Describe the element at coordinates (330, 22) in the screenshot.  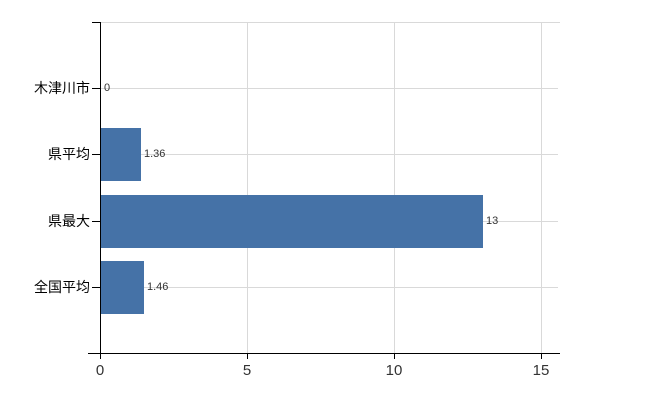
I see `plot-top-border` at that location.